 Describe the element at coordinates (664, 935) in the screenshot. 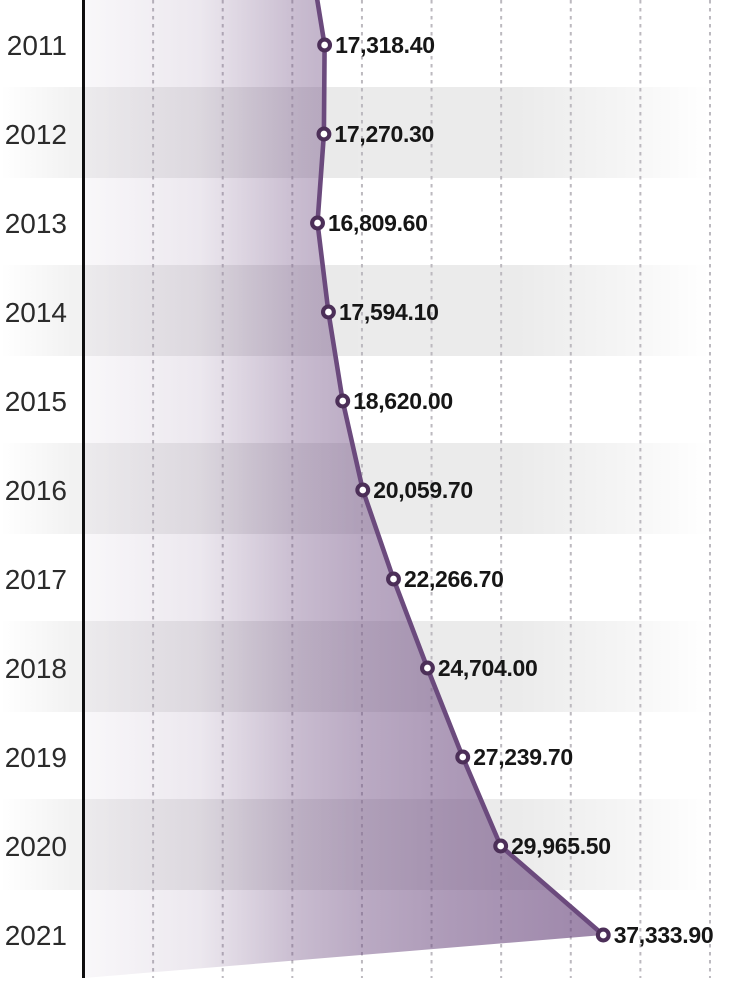

I see `value-label: 37,333.90` at that location.